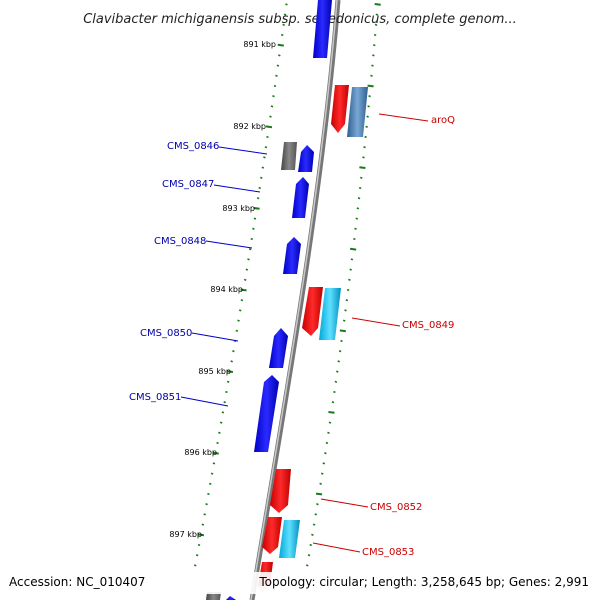 The height and width of the screenshot is (600, 600). Describe the element at coordinates (312, 311) in the screenshot. I see `gene-feature-cms0849-red` at that location.